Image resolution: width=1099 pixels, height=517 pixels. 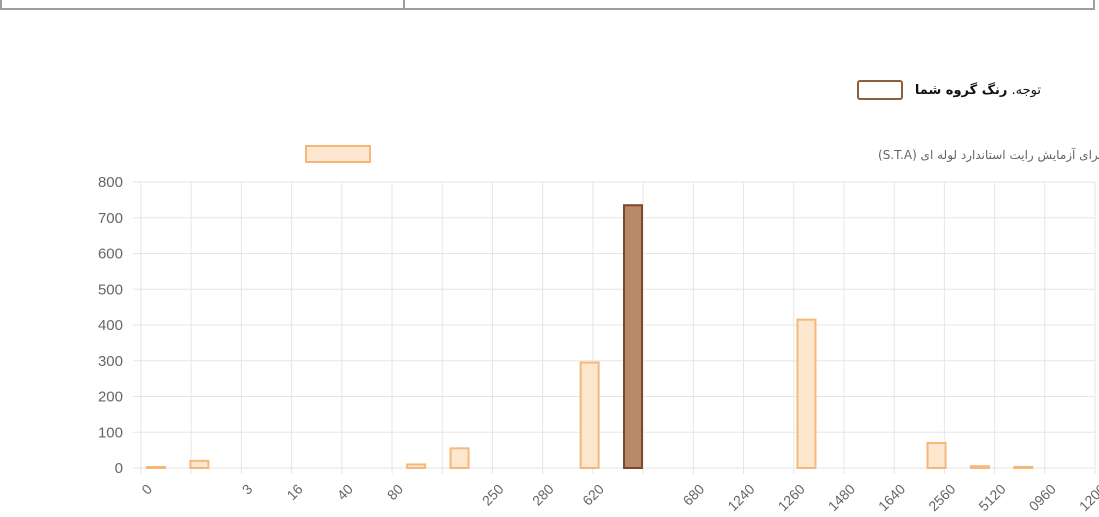 I want to click on group-color-swatch, so click(x=879, y=90).